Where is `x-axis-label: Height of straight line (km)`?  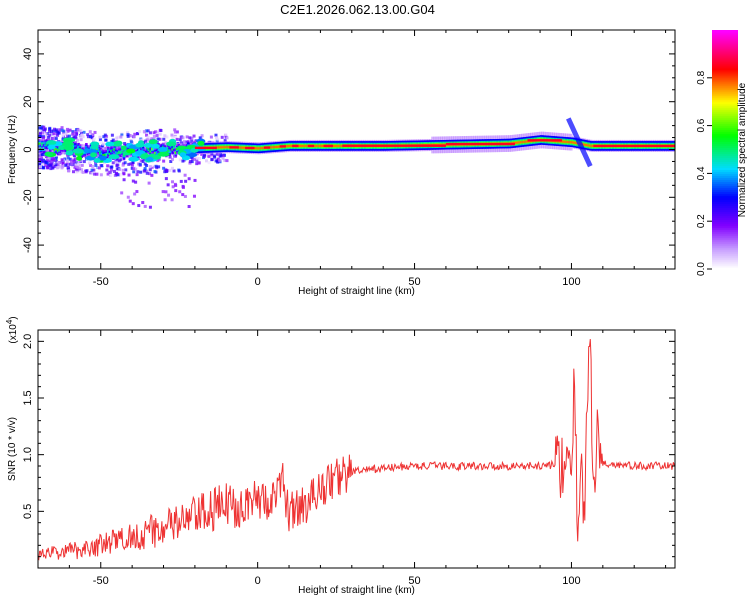 x-axis-label: Height of straight line (km) is located at coordinates (356, 291).